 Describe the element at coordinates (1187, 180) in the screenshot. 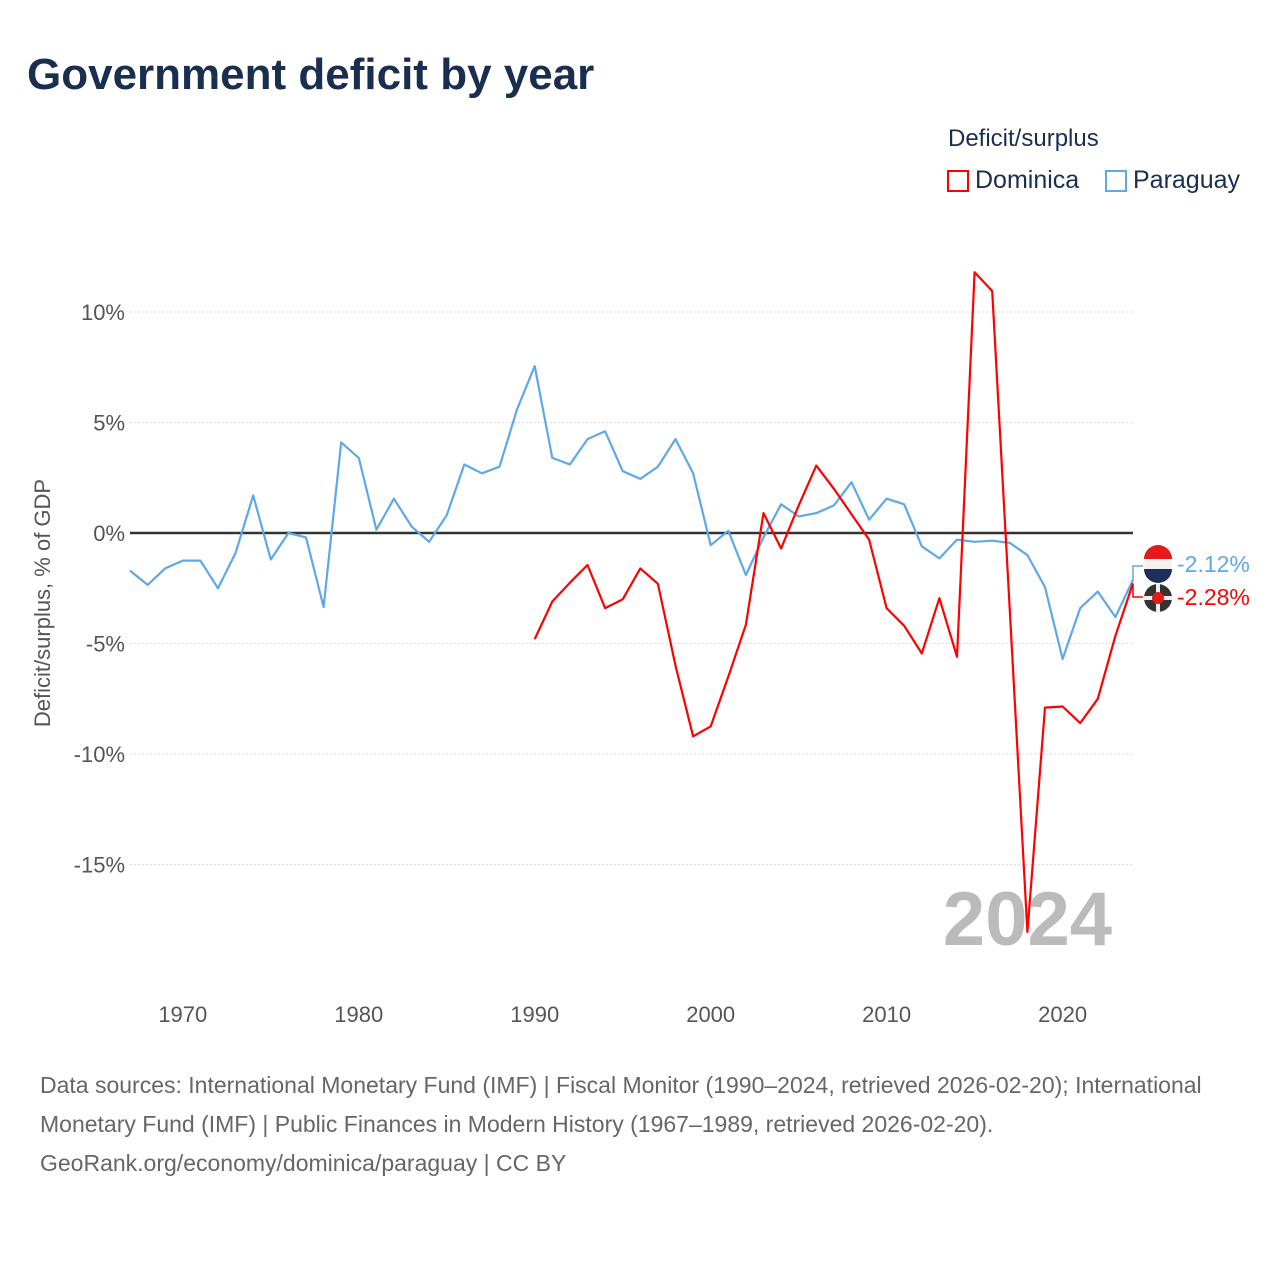

I see `legend-label: Paraguay` at that location.